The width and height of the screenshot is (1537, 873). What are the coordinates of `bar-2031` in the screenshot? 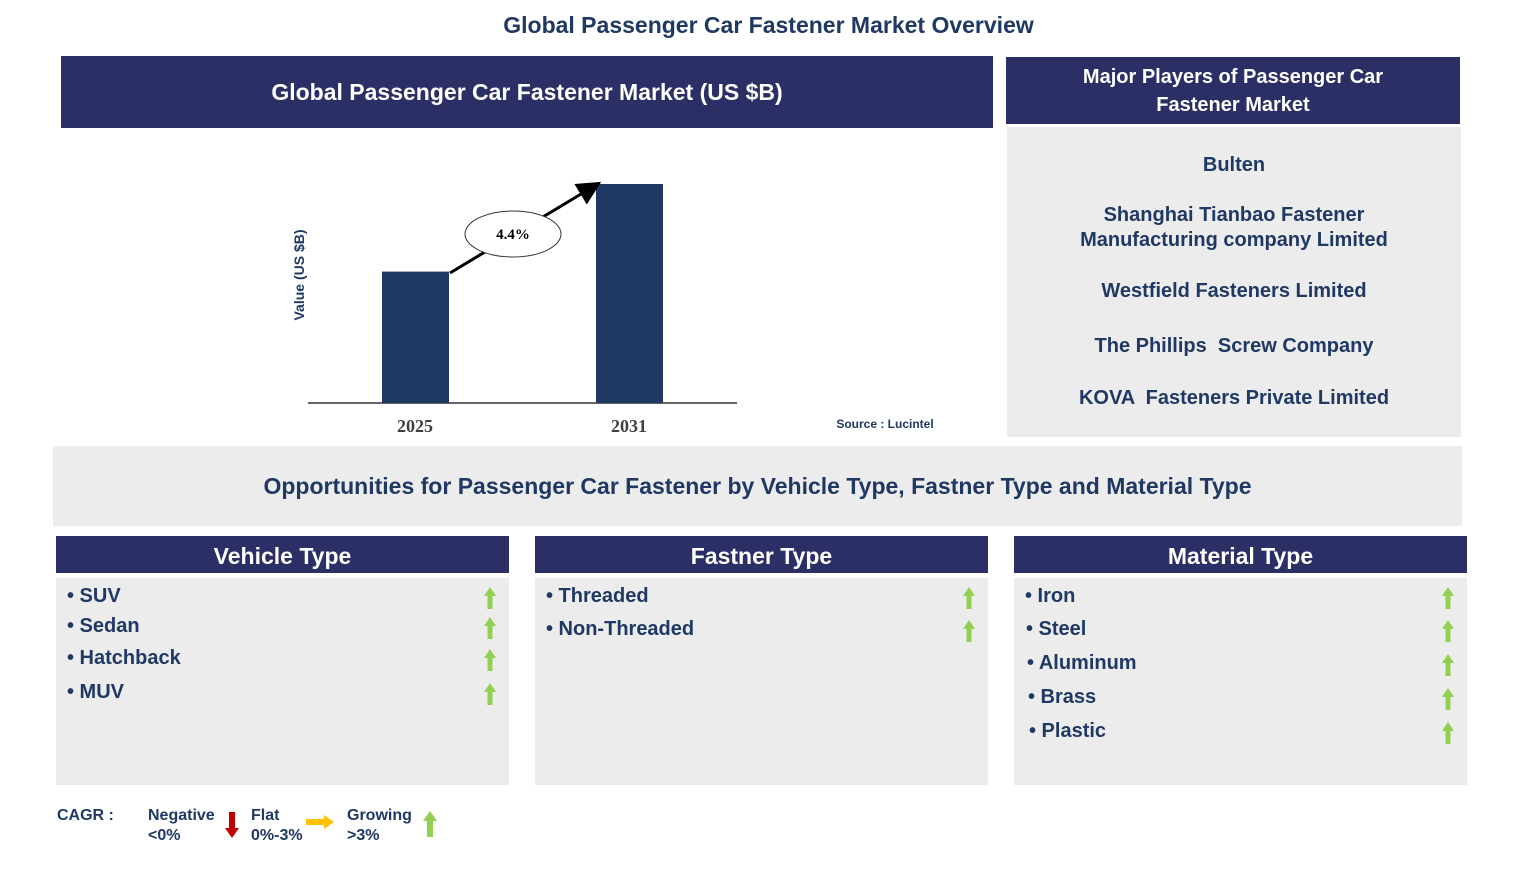 It's located at (629, 293).